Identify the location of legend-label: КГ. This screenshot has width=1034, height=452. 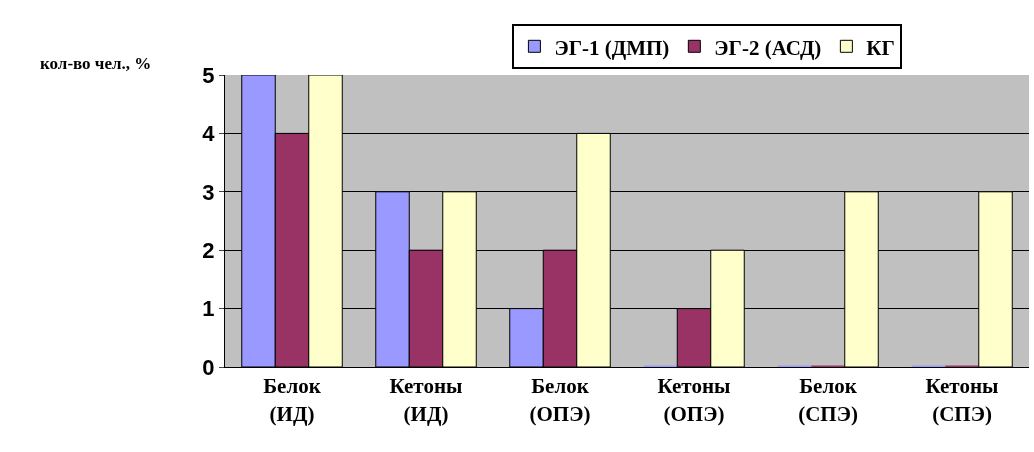
(880, 47).